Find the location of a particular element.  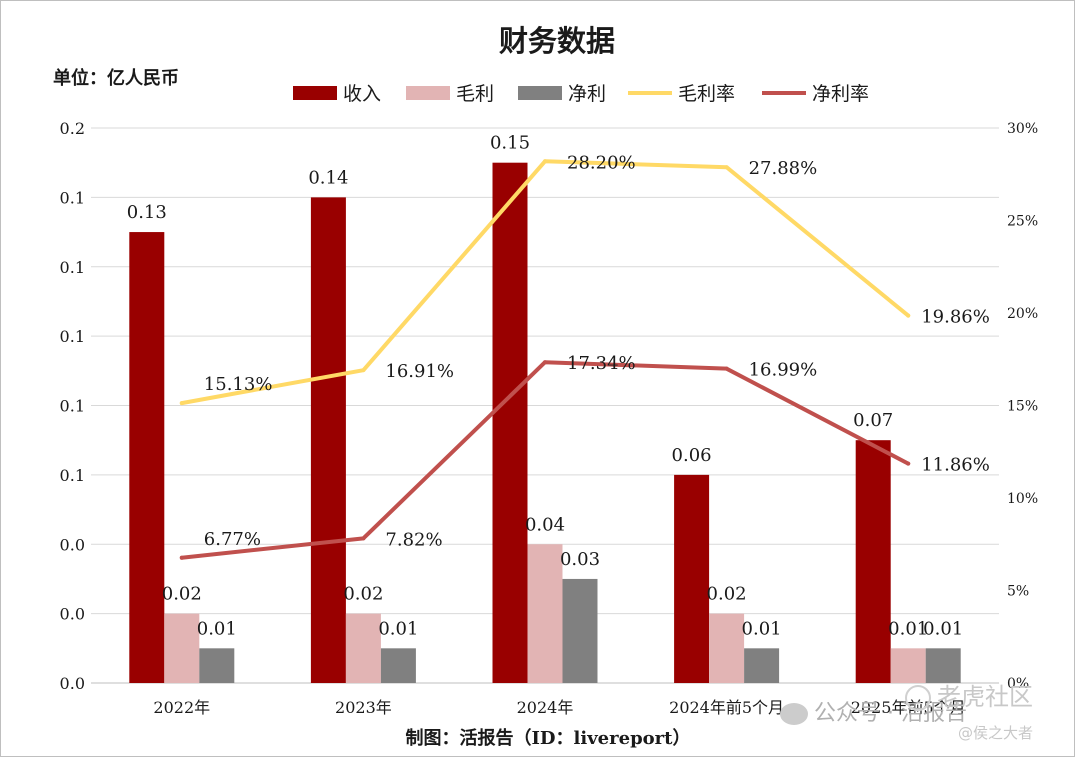

line-data-label: 6.77% is located at coordinates (232, 539).